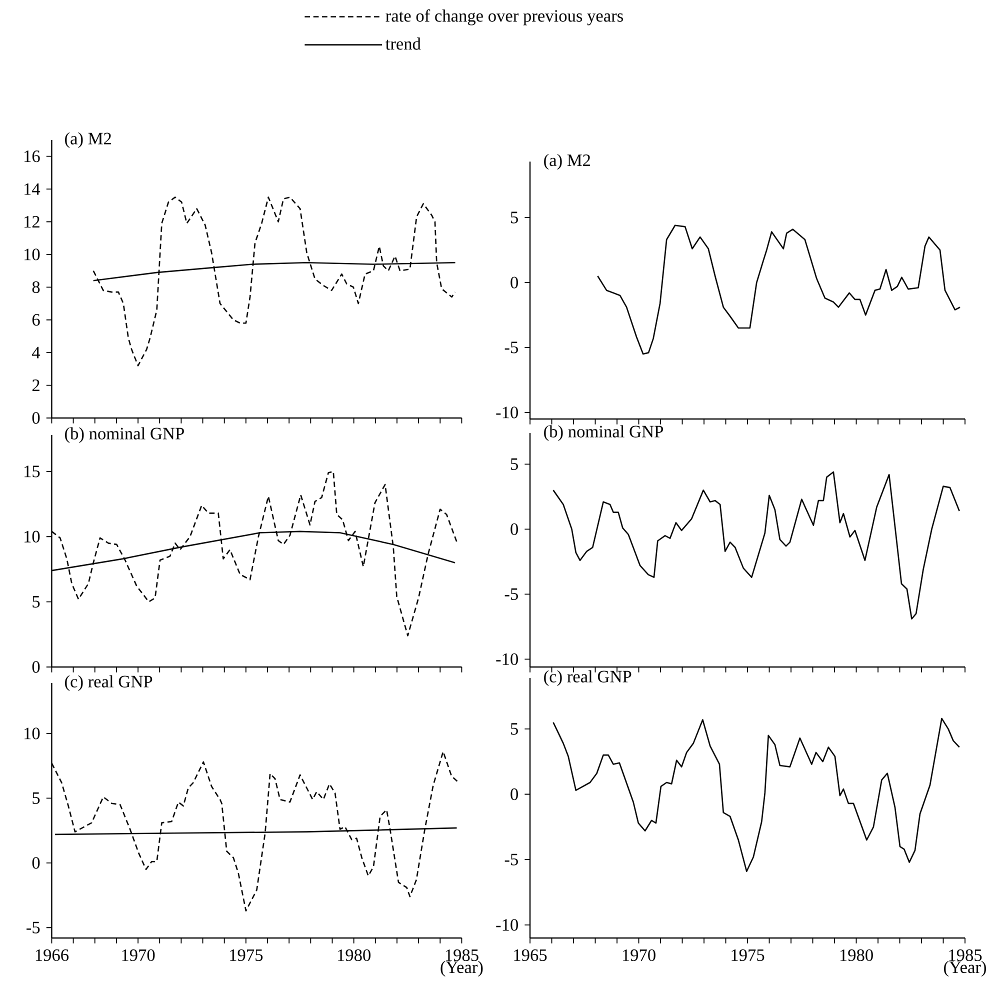 The image size is (998, 987). I want to click on y-tick-label: 16, so click(32, 156).